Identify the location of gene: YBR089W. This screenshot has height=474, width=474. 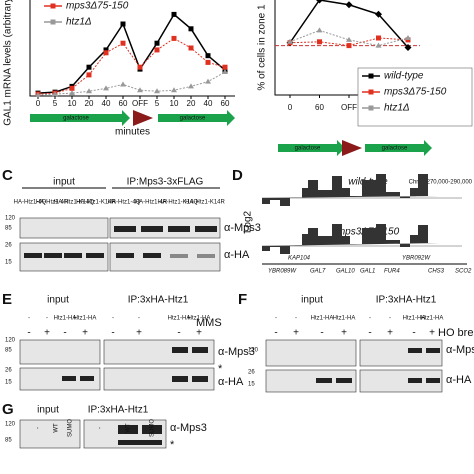
(282, 272).